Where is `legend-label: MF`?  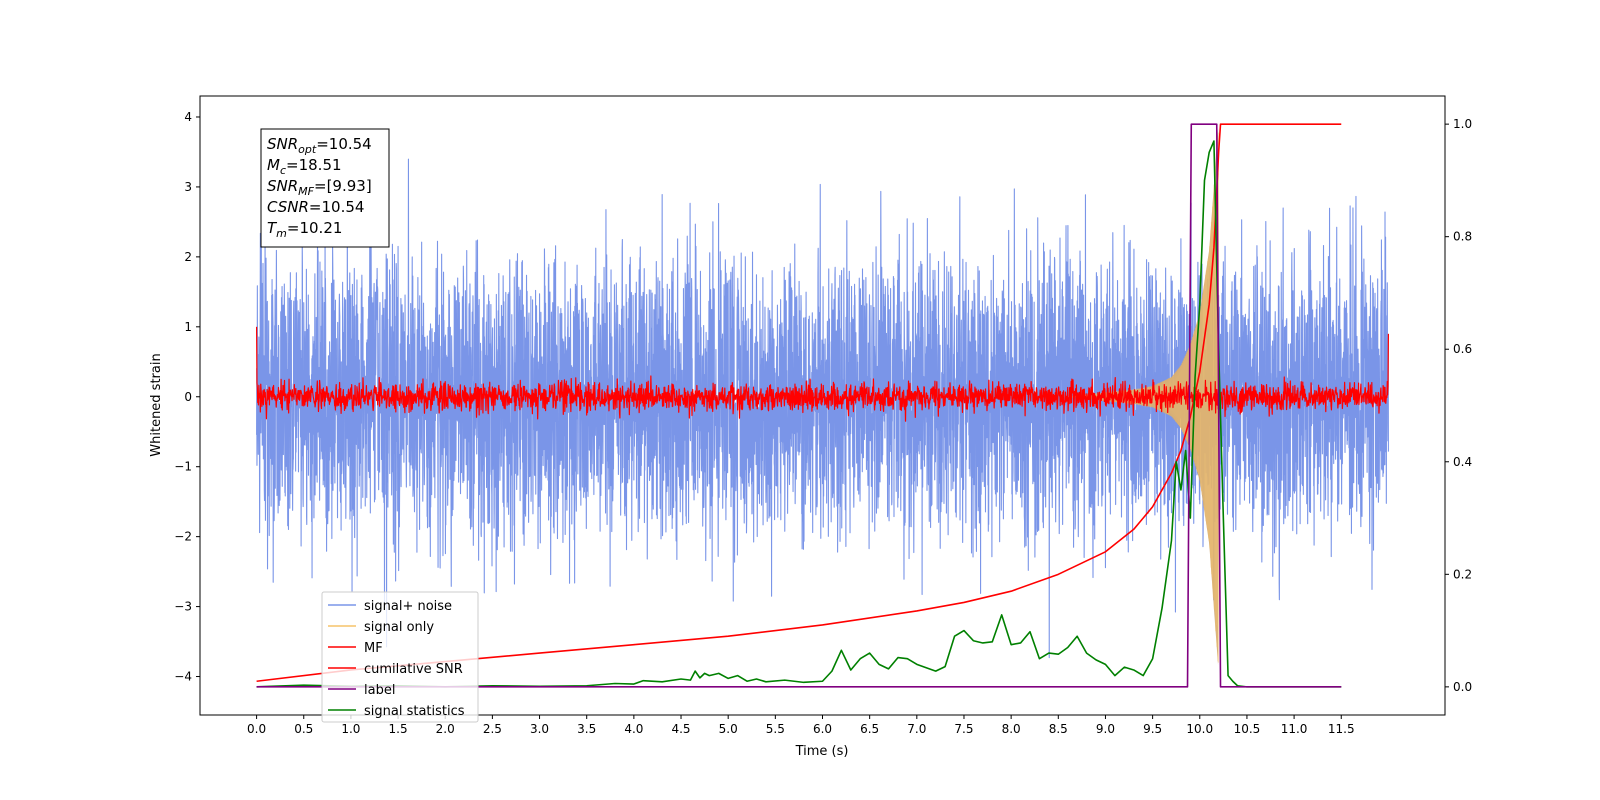
legend-label: MF is located at coordinates (373, 648).